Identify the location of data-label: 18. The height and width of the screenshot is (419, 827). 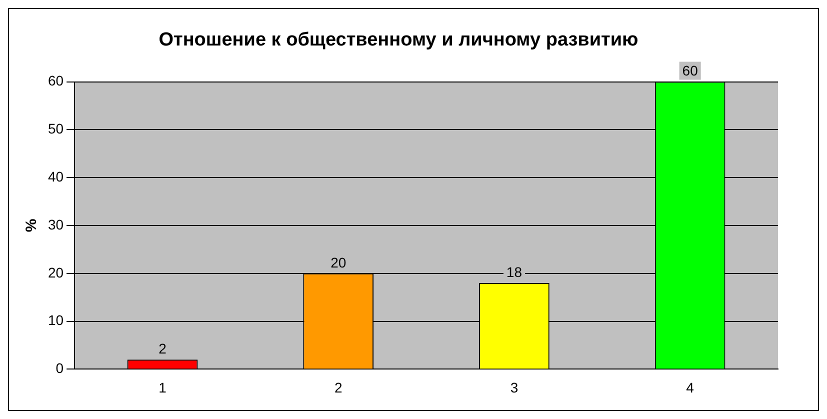
(514, 272).